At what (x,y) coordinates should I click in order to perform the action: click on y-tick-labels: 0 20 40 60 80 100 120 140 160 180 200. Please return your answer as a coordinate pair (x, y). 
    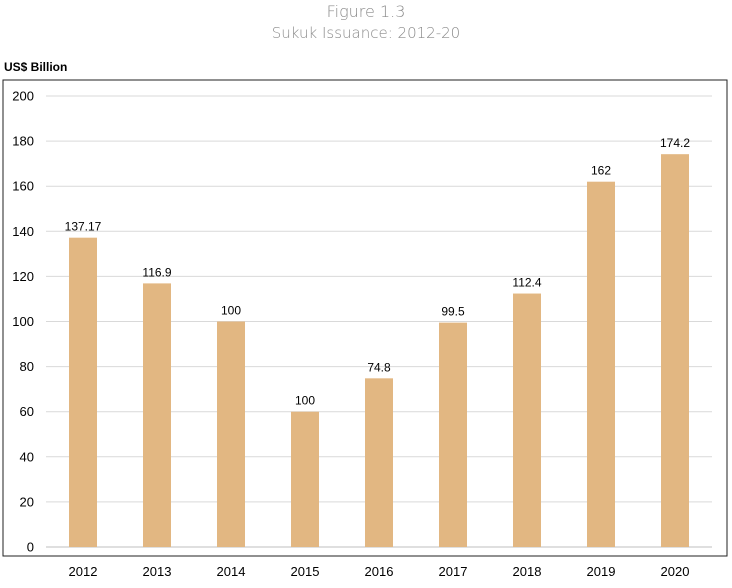
    Looking at the image, I should click on (23, 322).